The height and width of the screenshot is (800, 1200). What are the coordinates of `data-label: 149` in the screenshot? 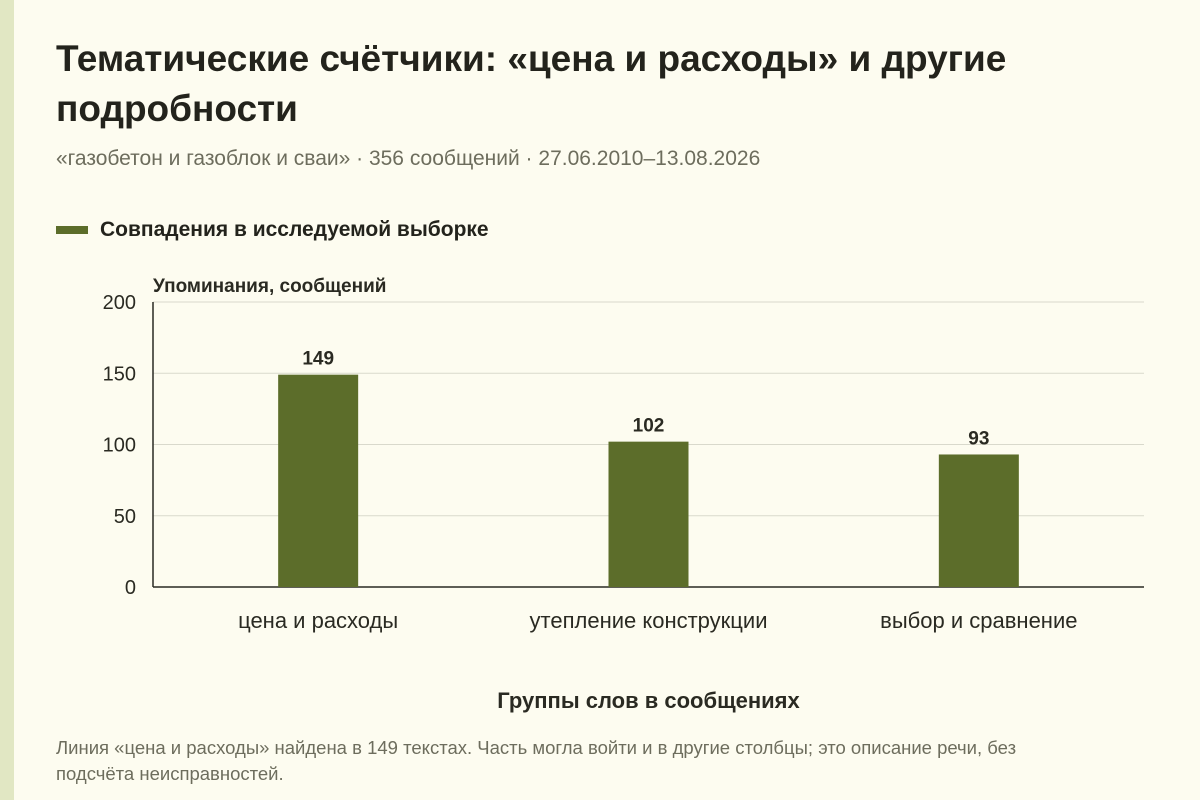 It's located at (318, 359).